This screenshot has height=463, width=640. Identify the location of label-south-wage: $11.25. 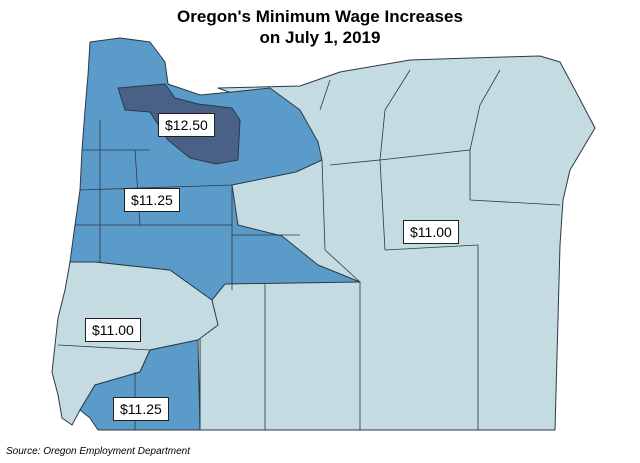
(141, 409).